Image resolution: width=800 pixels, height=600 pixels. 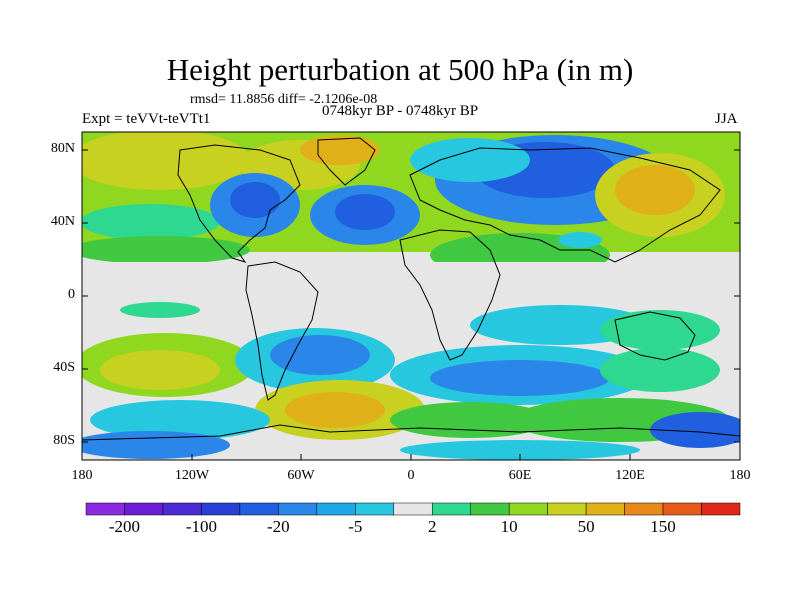 I want to click on coastline-eurasia, so click(x=565, y=205).